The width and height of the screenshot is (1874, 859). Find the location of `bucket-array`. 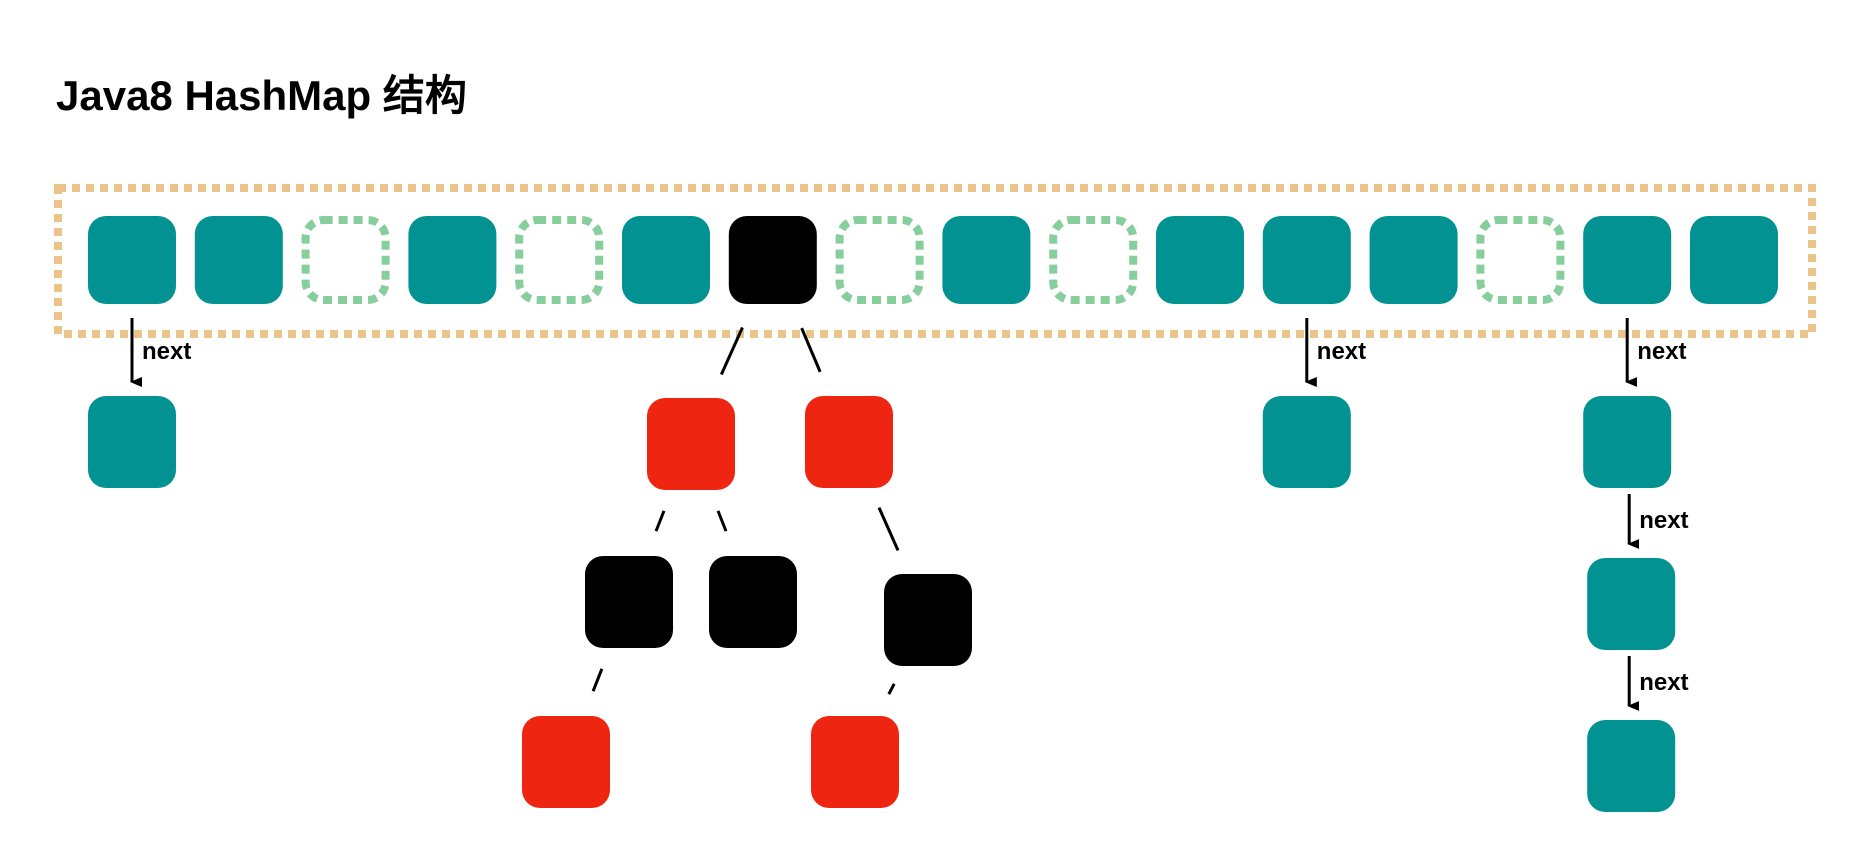

bucket-array is located at coordinates (933, 260).